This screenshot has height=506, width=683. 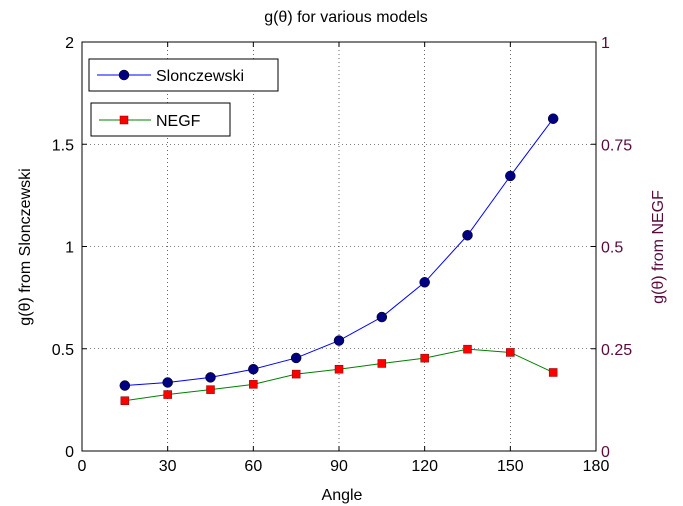 What do you see at coordinates (342, 495) in the screenshot?
I see `x-axis-label: Angle` at bounding box center [342, 495].